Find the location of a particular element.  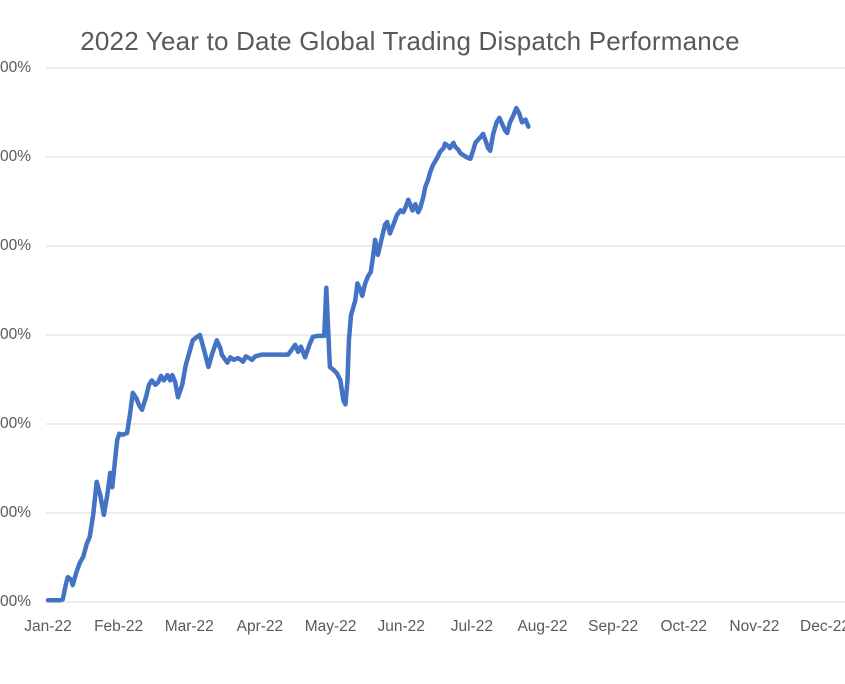

x-tick-label: Apr-22 is located at coordinates (260, 626).